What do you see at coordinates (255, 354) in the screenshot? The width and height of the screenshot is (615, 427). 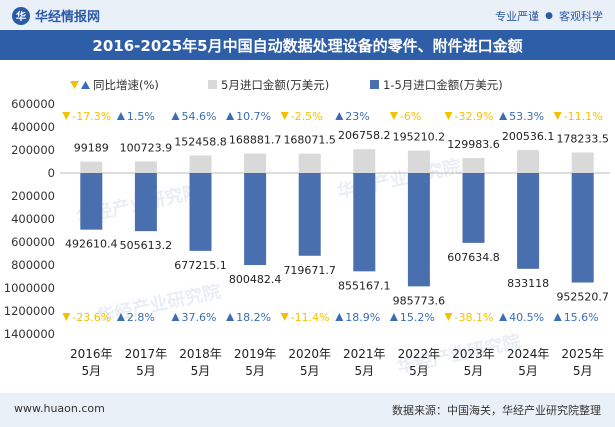 I see `x-tick-label-year: 2019年` at bounding box center [255, 354].